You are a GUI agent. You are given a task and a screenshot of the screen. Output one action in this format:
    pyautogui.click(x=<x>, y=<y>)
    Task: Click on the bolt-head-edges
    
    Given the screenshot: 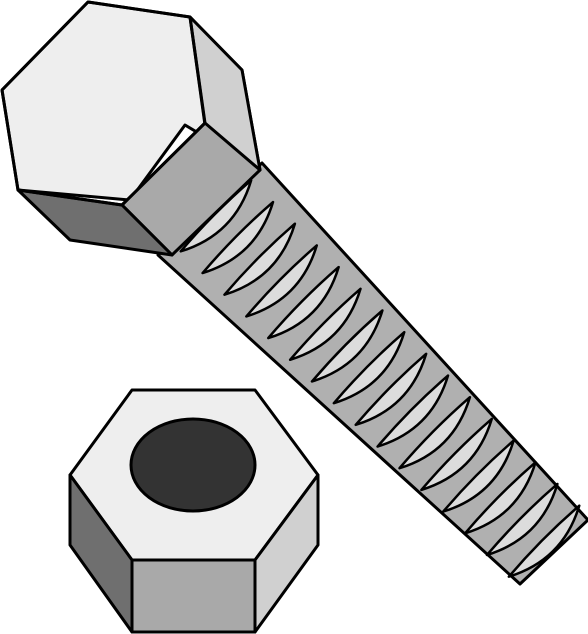 What is the action you would take?
    pyautogui.click(x=103, y=103)
    